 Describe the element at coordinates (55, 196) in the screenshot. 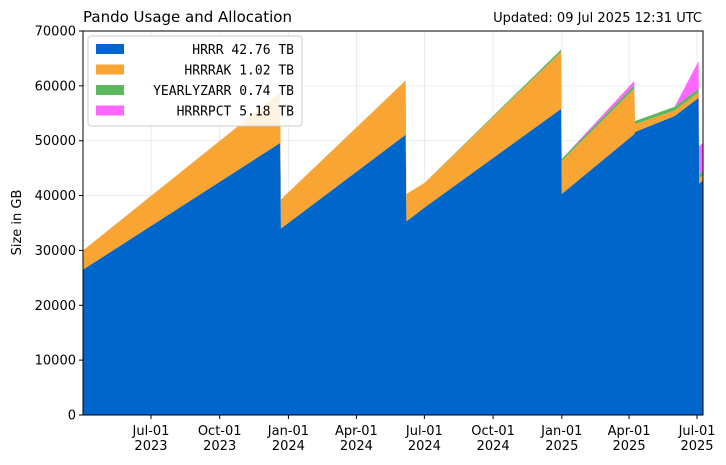

I see `y-tick-label: 40000` at that location.